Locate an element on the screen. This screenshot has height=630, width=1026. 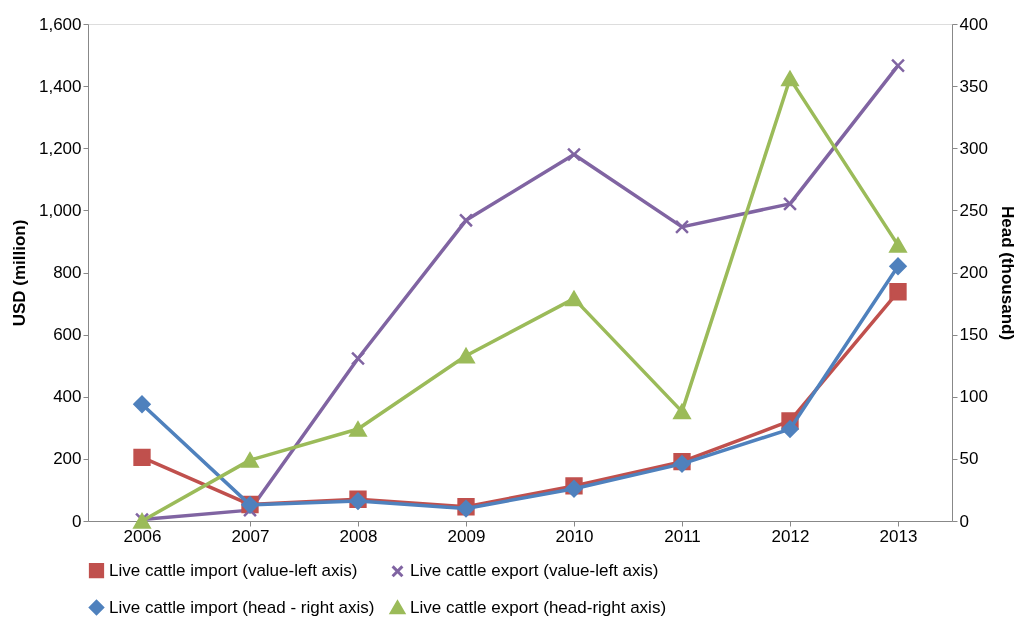
y-axis-title: USD (million) is located at coordinates (19, 273).